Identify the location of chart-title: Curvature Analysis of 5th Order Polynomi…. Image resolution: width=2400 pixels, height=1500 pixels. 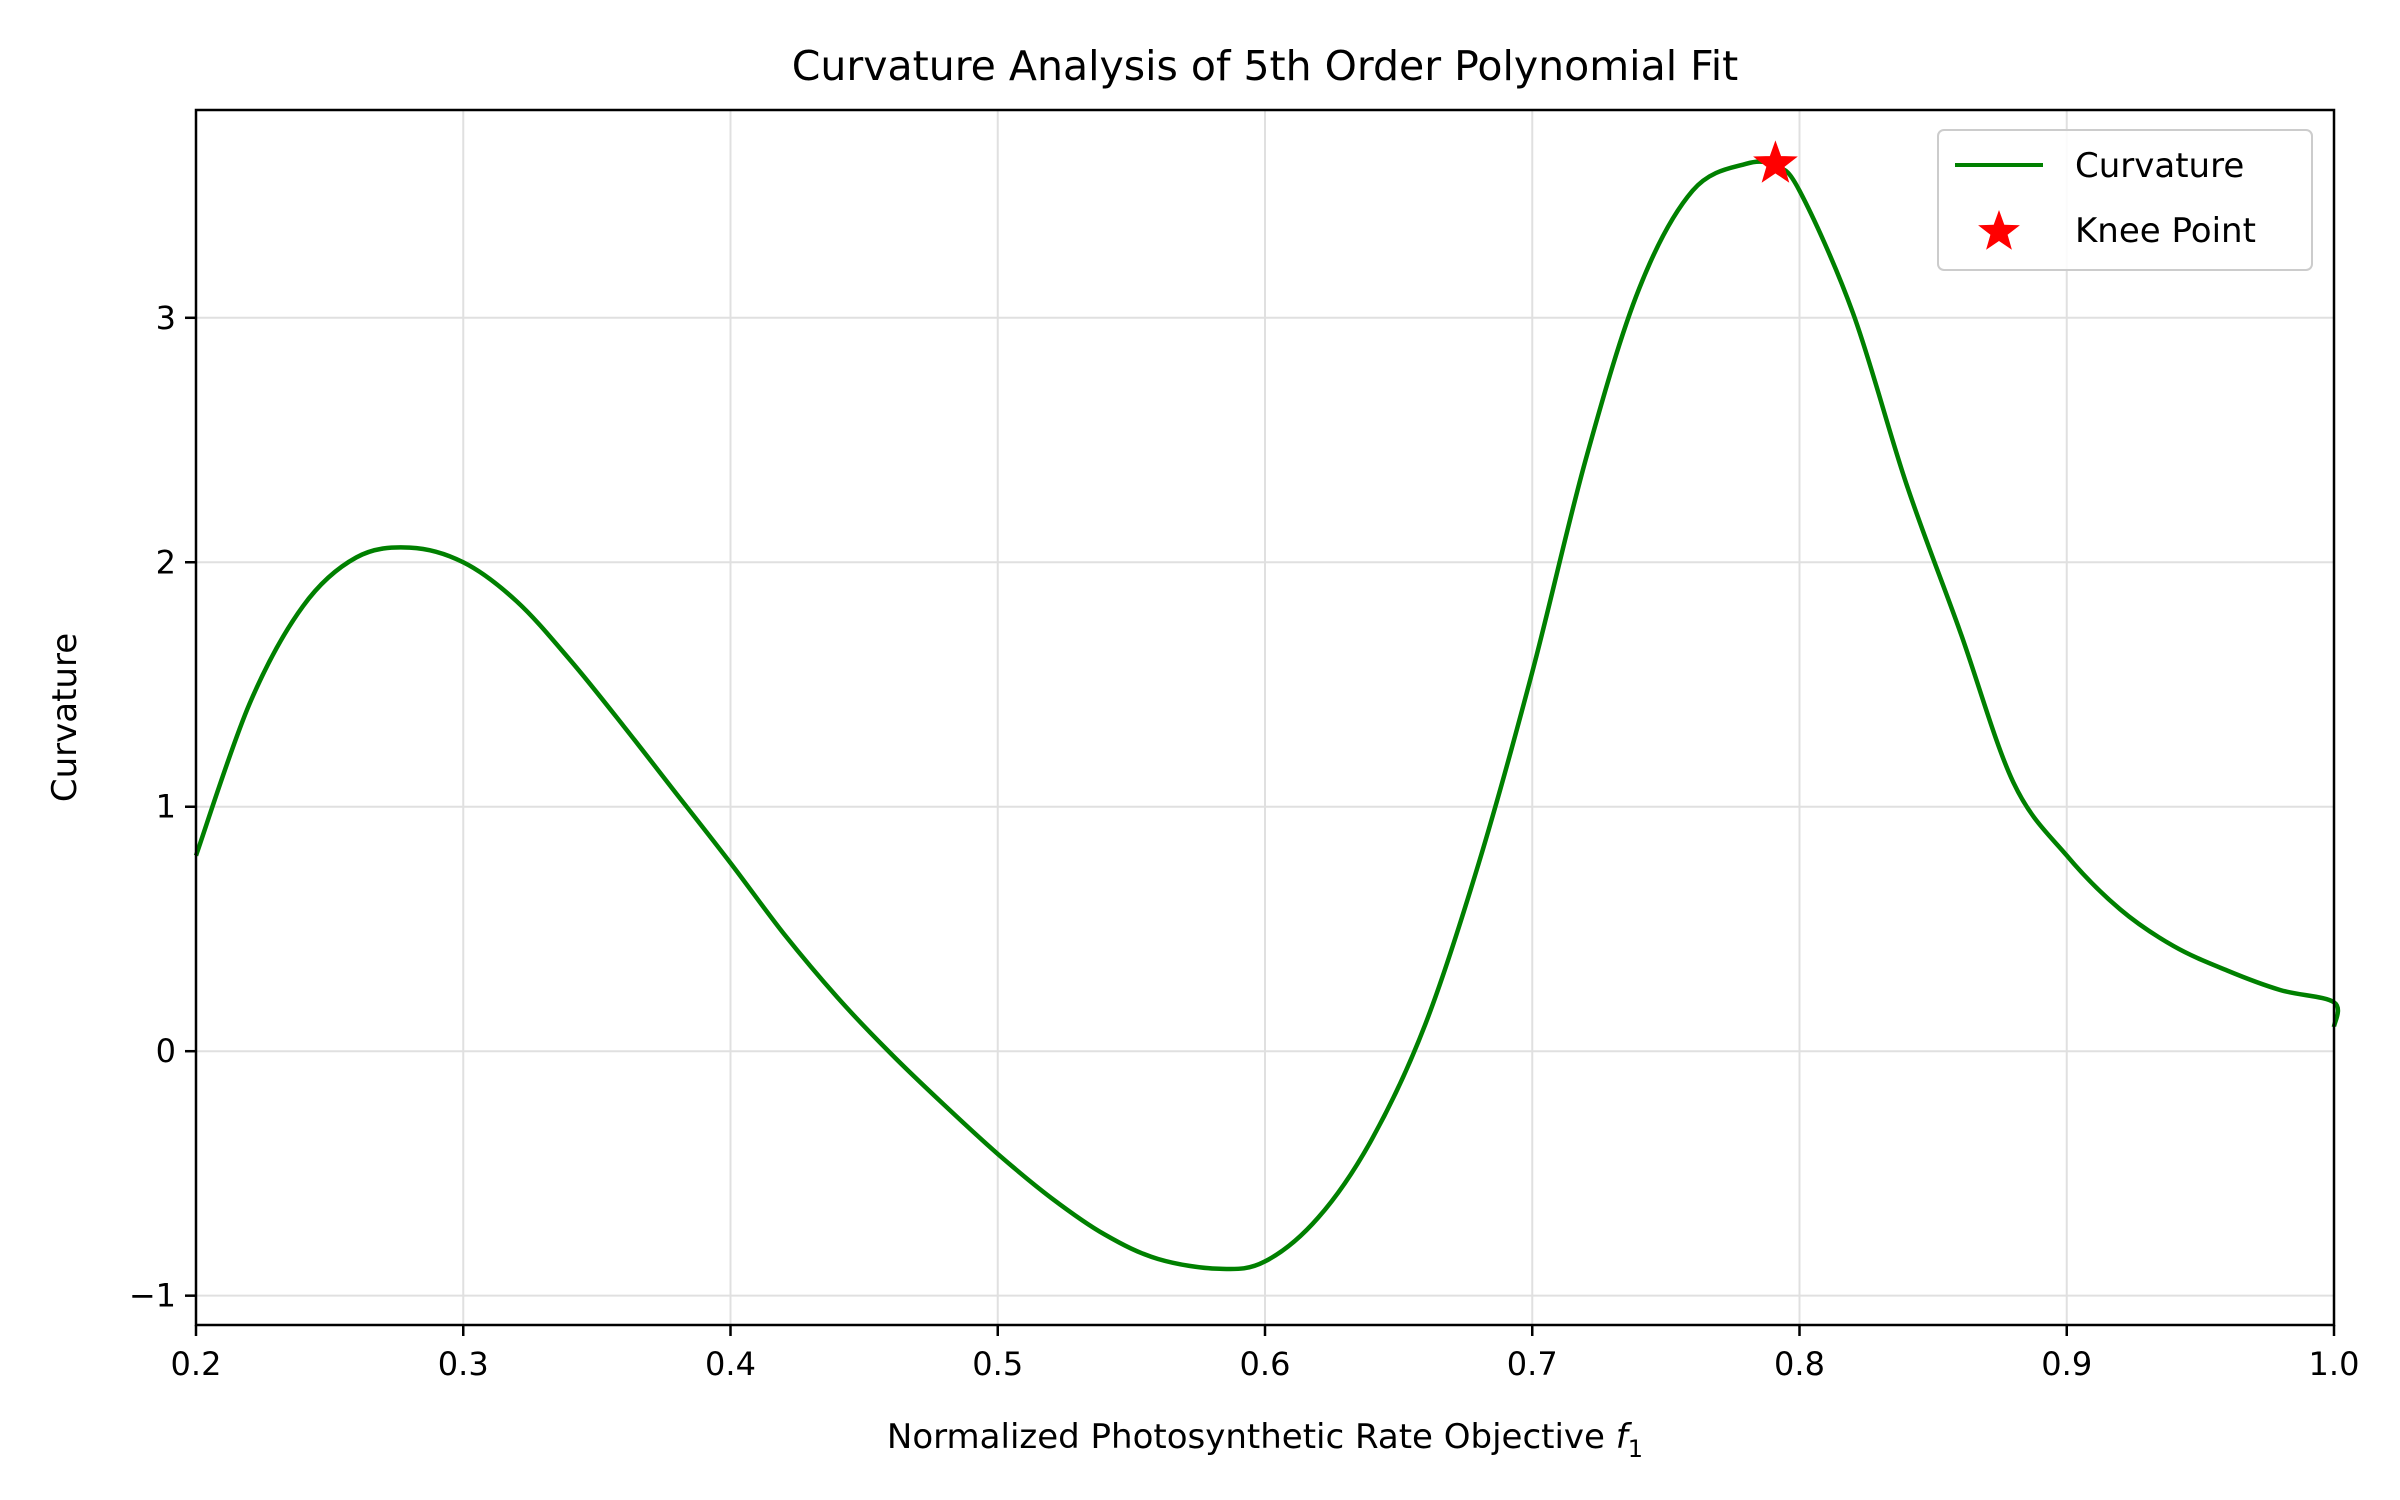
(1265, 66).